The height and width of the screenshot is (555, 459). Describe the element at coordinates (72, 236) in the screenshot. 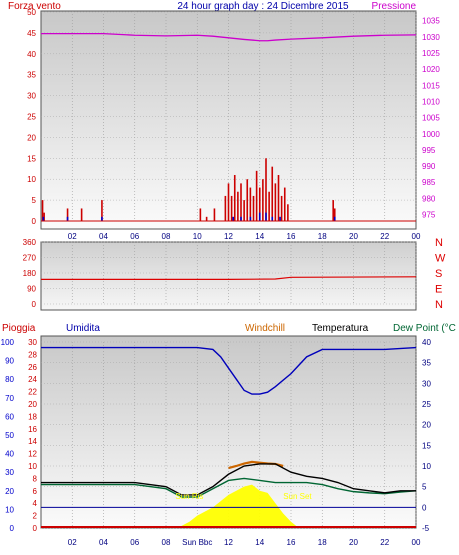

I see `top-x-tick-label: 02` at that location.